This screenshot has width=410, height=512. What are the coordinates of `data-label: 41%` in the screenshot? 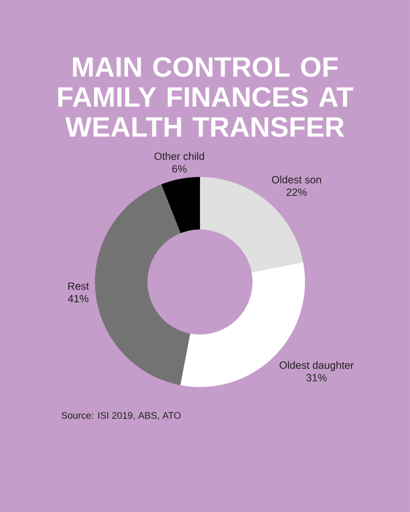 It's located at (78, 298).